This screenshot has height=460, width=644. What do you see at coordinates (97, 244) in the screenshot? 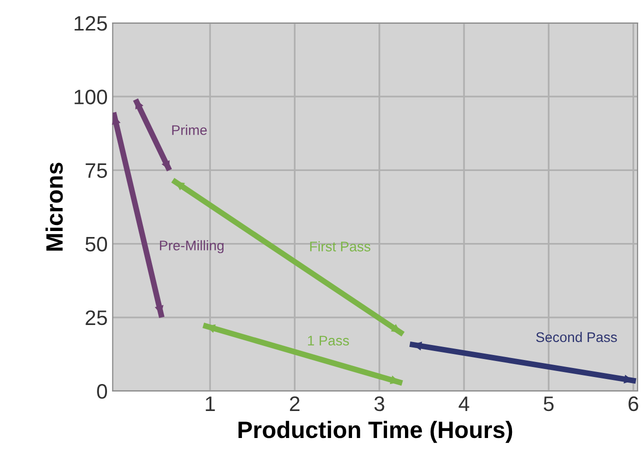
I see `y-tick-label: 50` at bounding box center [97, 244].